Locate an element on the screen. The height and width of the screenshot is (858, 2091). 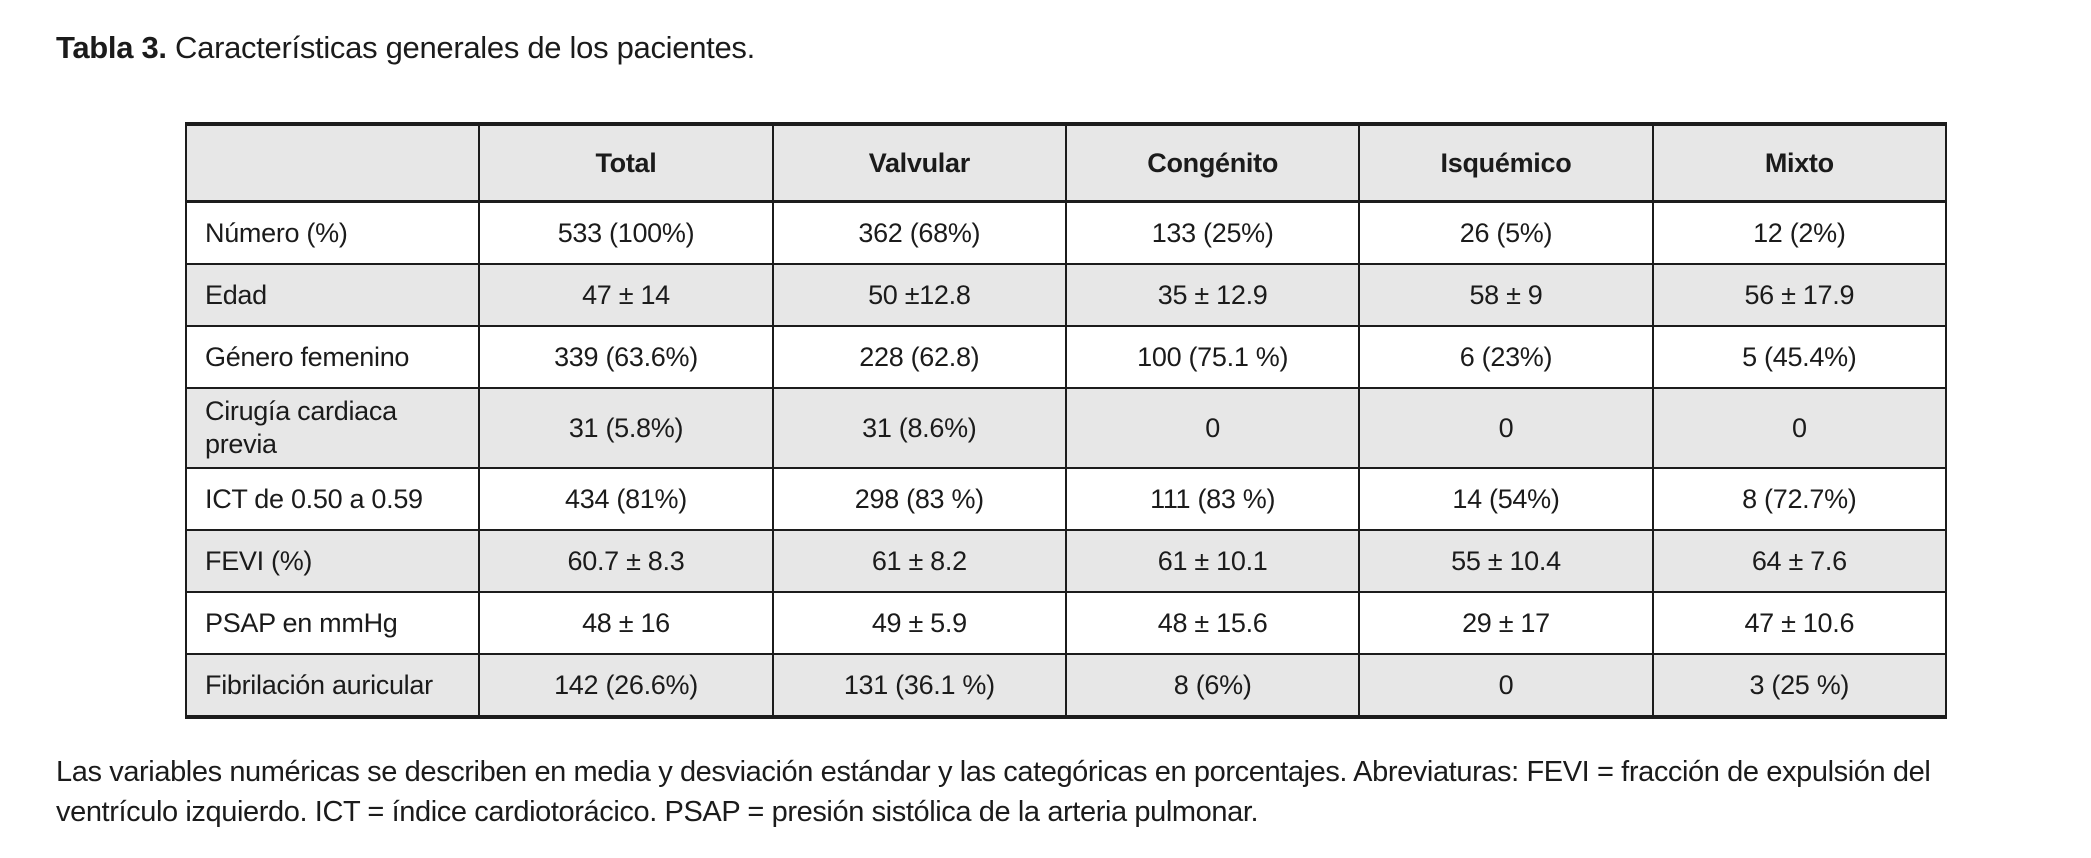
cell-value: 8 (72.7%) is located at coordinates (1799, 499).